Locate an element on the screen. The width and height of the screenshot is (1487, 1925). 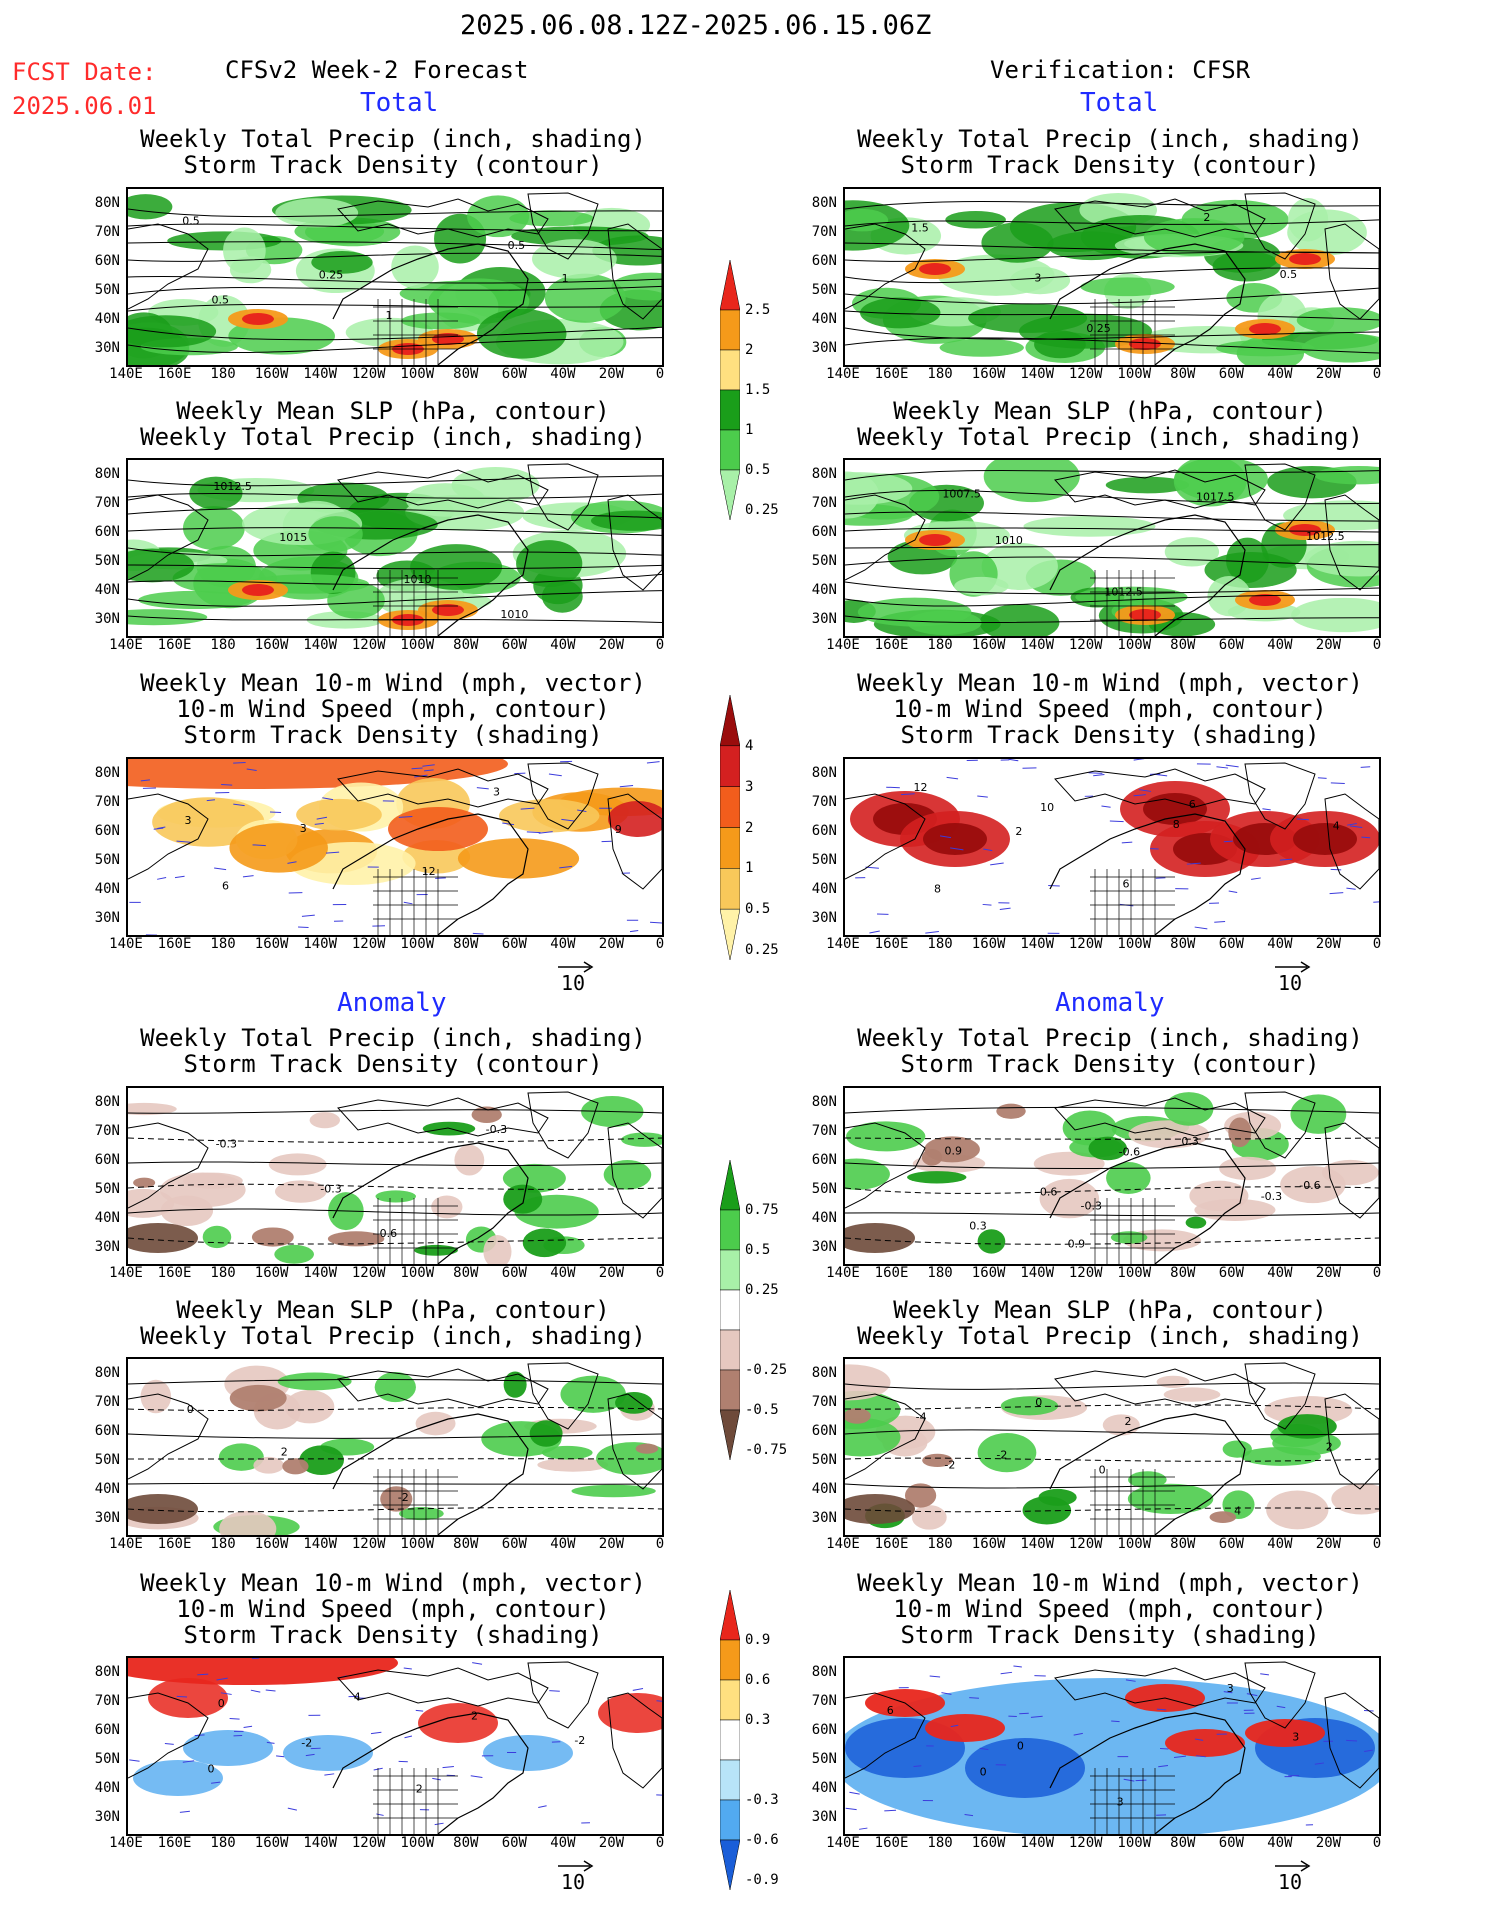
lon-tick-label: 60W is located at coordinates (514, 1843).